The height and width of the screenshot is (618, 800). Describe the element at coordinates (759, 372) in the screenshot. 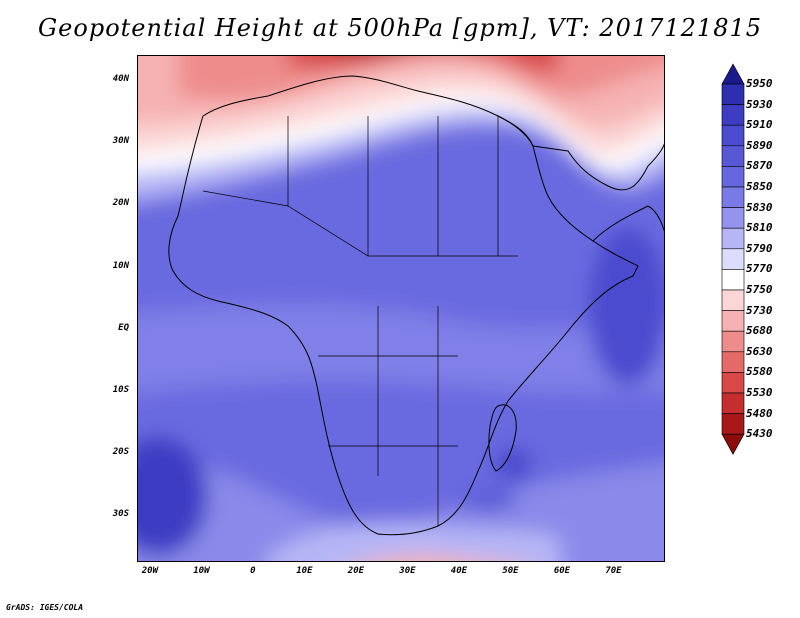

I see `colorbar-label: 5580` at that location.